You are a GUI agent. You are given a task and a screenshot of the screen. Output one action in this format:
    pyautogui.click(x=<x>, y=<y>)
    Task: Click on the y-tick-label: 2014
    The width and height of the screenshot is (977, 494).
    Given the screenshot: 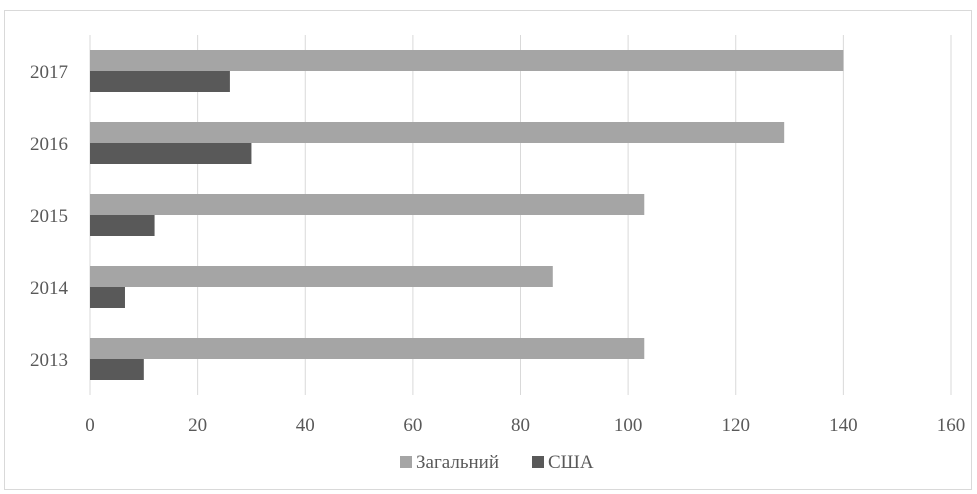 What is the action you would take?
    pyautogui.click(x=49, y=288)
    